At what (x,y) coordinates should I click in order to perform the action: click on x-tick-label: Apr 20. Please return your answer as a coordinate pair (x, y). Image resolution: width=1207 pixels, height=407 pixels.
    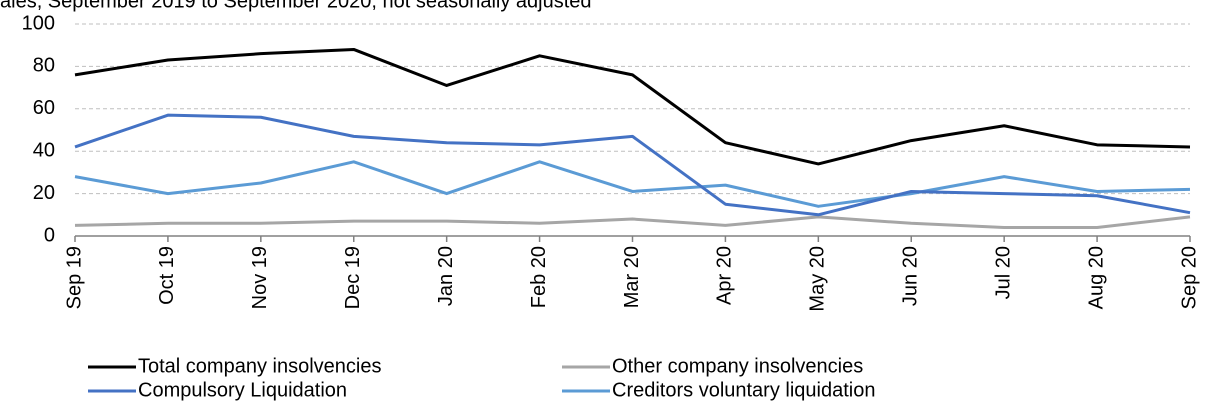
    Looking at the image, I should click on (725, 275).